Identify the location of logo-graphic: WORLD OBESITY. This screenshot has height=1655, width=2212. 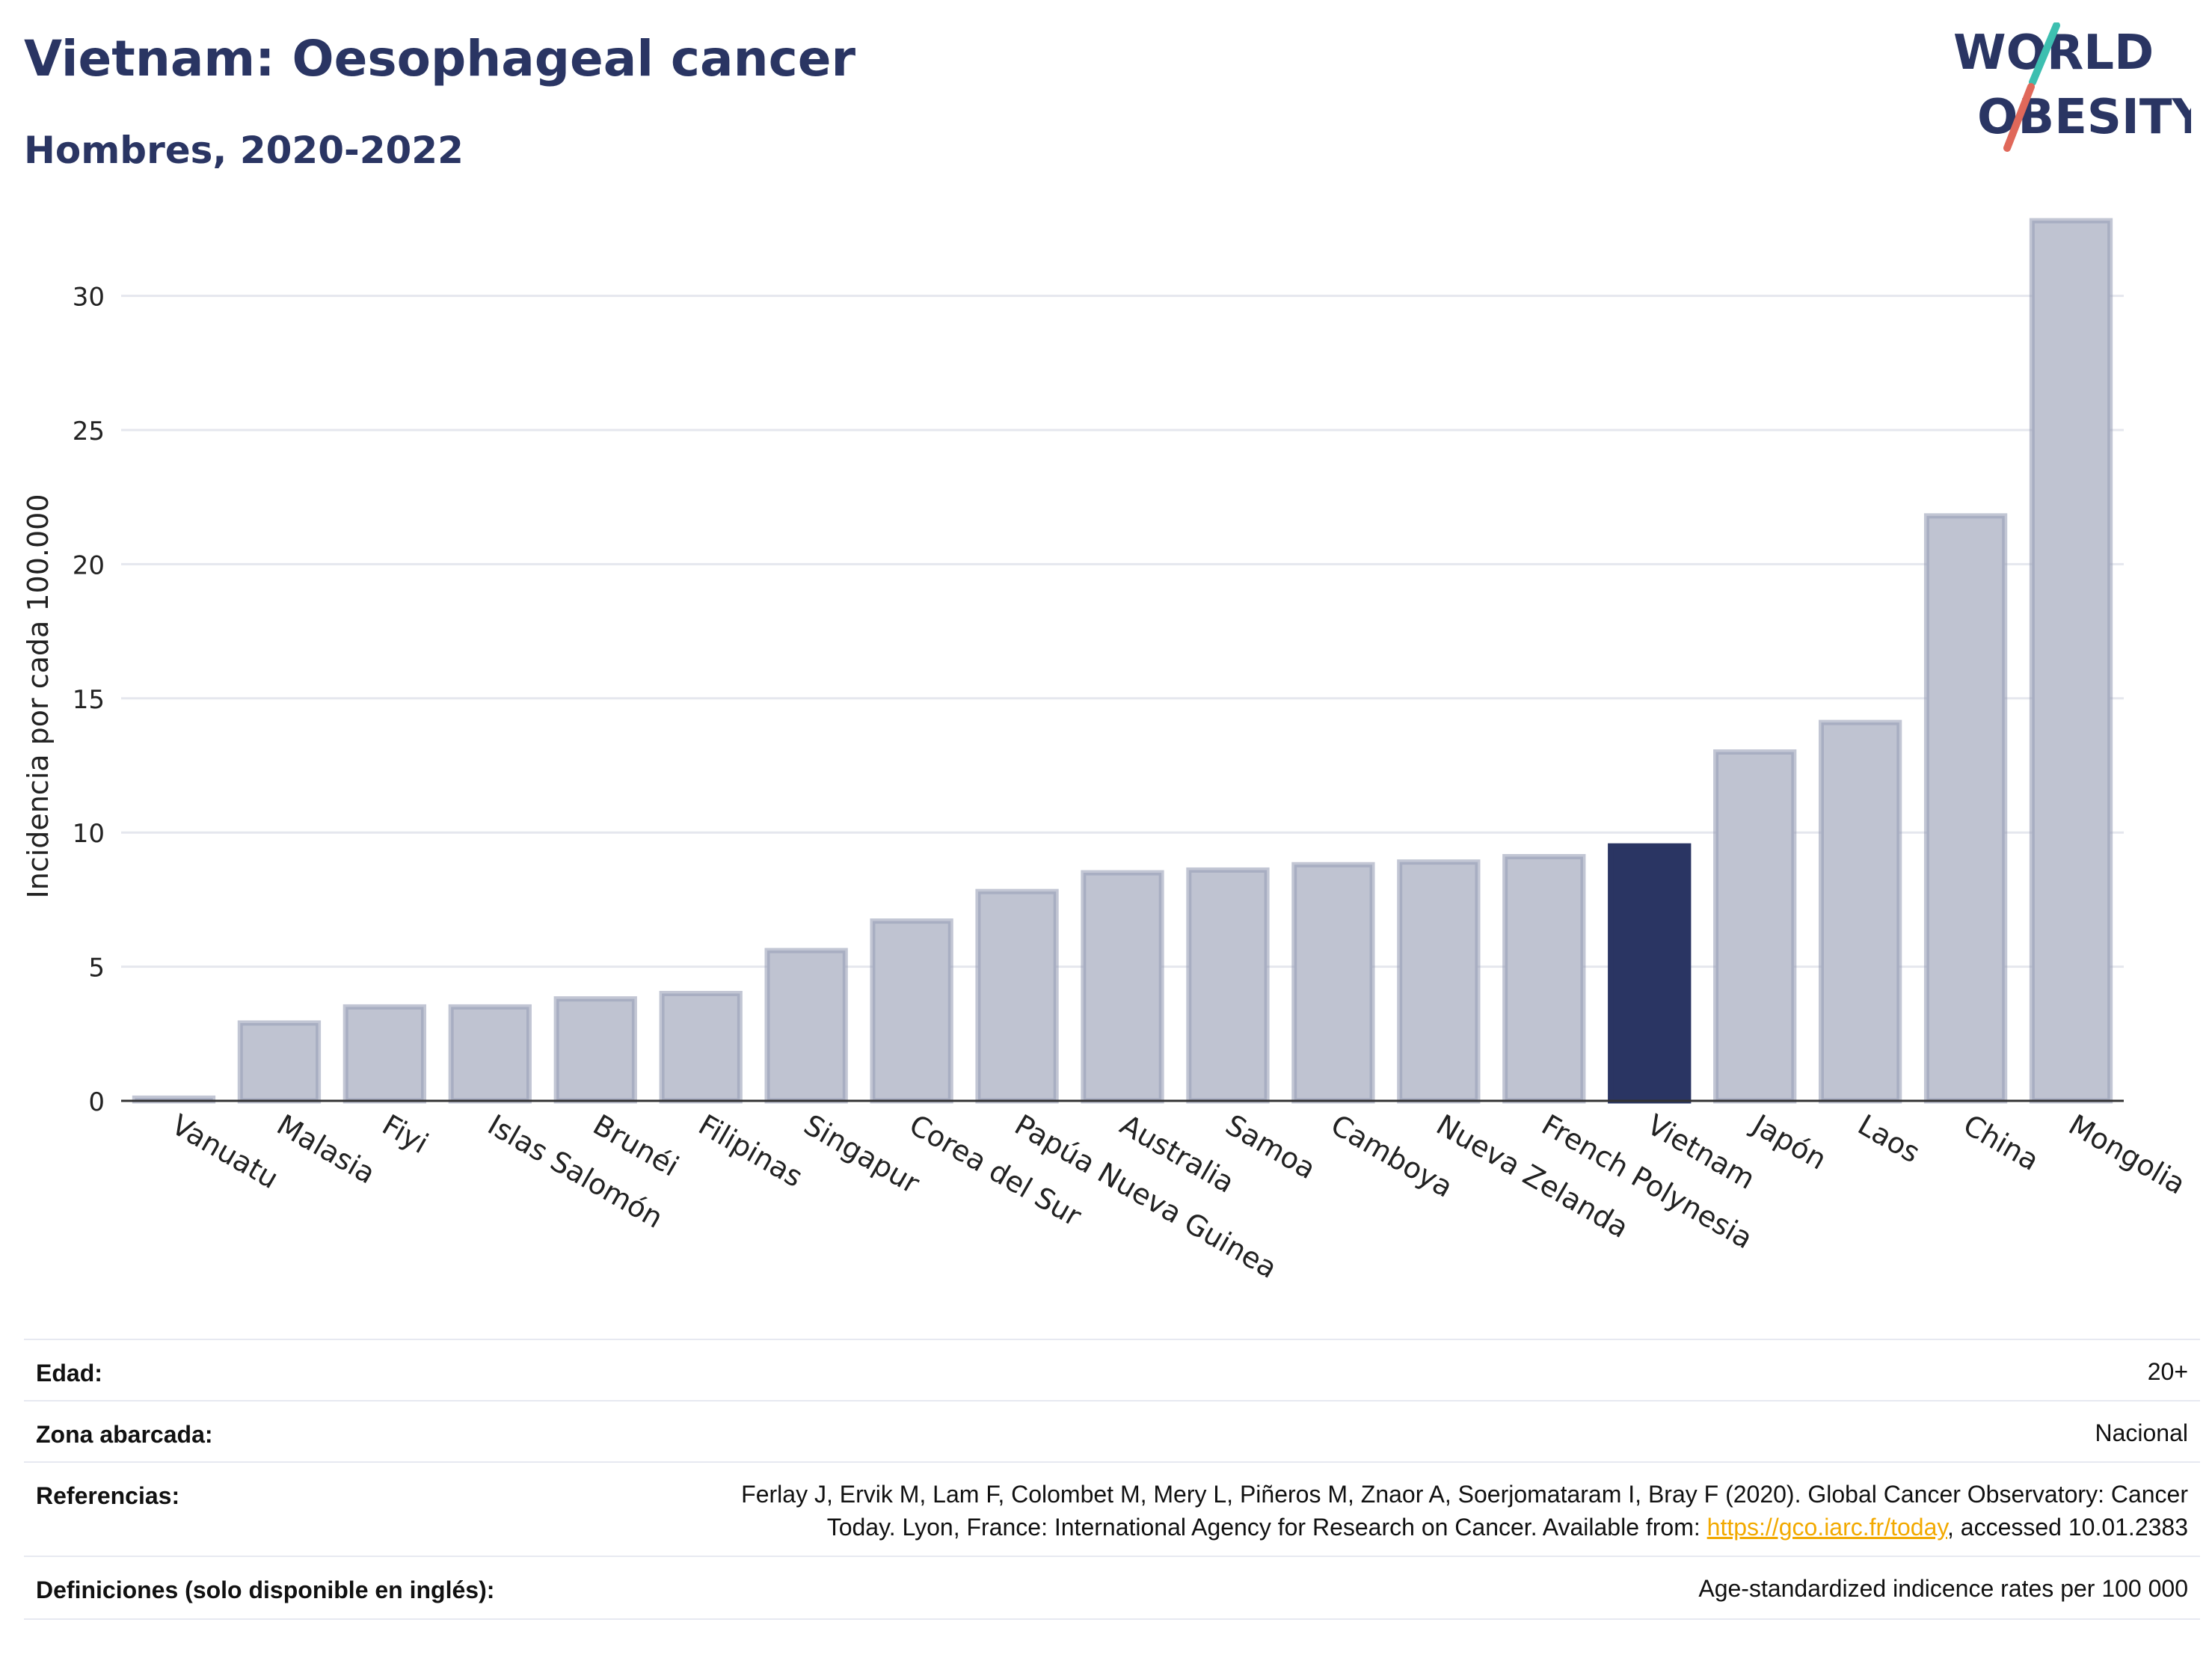
(2080, 87).